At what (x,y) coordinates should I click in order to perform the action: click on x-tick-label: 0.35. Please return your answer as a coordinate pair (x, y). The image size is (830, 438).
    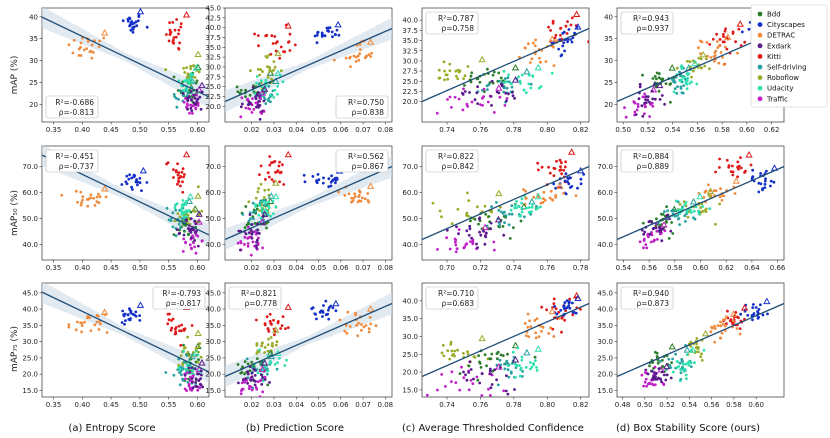
    Looking at the image, I should click on (54, 405).